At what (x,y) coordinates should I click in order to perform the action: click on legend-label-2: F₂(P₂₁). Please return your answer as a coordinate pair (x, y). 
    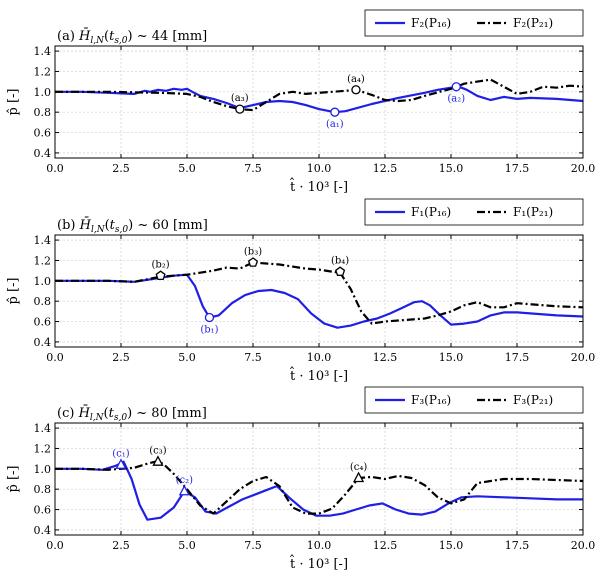
    Looking at the image, I should click on (533, 23).